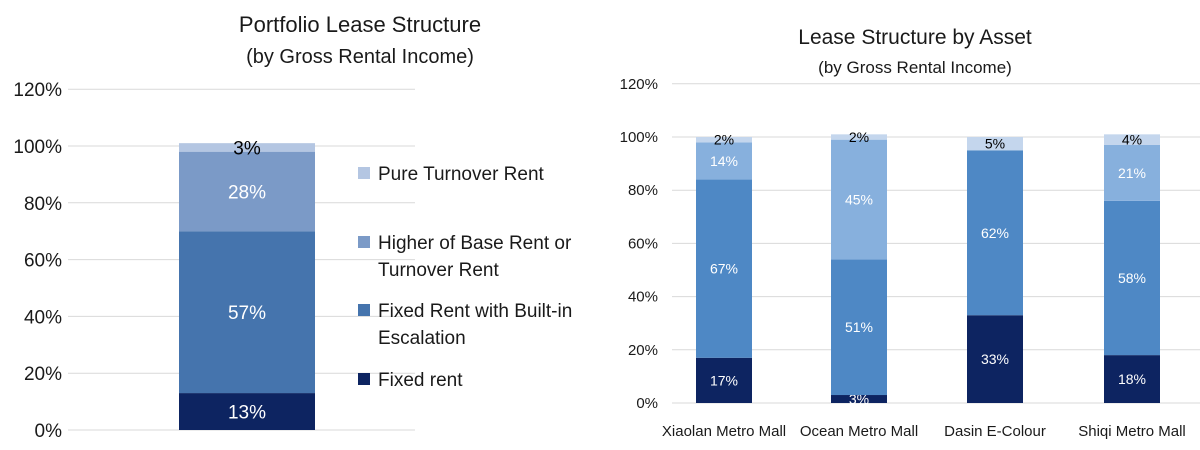 Image resolution: width=1200 pixels, height=450 pixels. I want to click on data-label: 4%, so click(1132, 140).